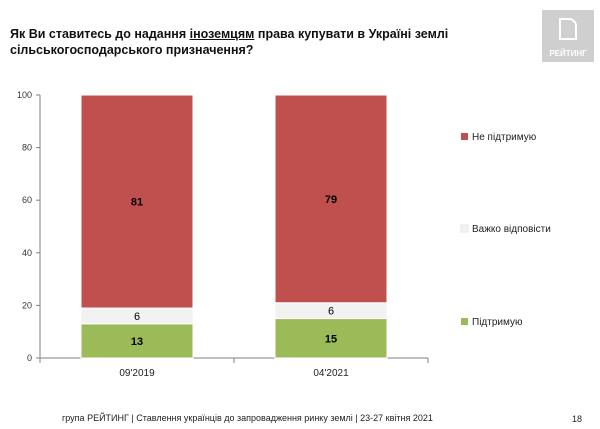 Image resolution: width=600 pixels, height=429 pixels. I want to click on y-tick-label: 100, so click(24, 95).